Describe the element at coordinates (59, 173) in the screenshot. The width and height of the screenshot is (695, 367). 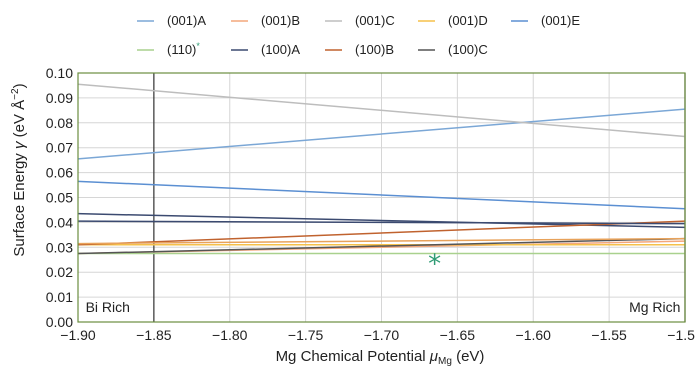
I see `y-tick-label: 0.06` at that location.